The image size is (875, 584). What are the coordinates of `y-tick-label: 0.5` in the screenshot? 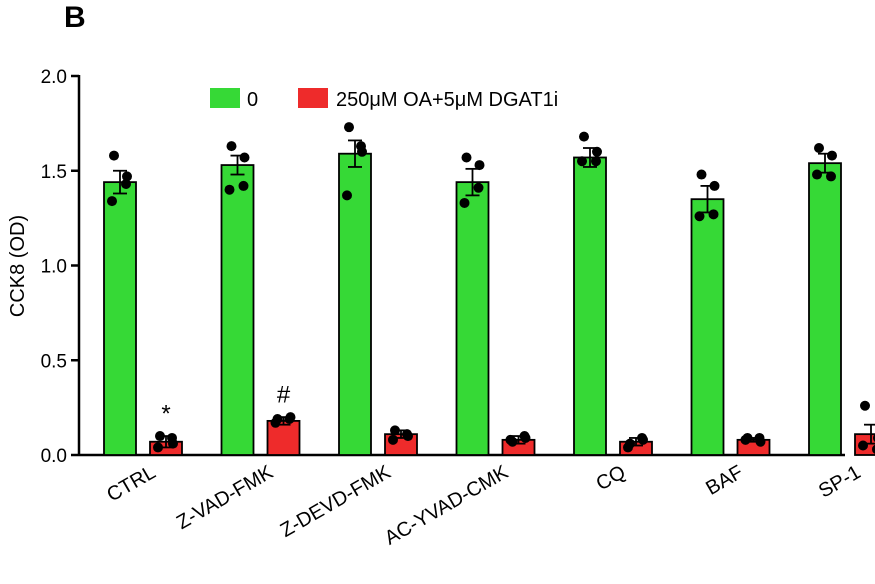 It's located at (54, 361).